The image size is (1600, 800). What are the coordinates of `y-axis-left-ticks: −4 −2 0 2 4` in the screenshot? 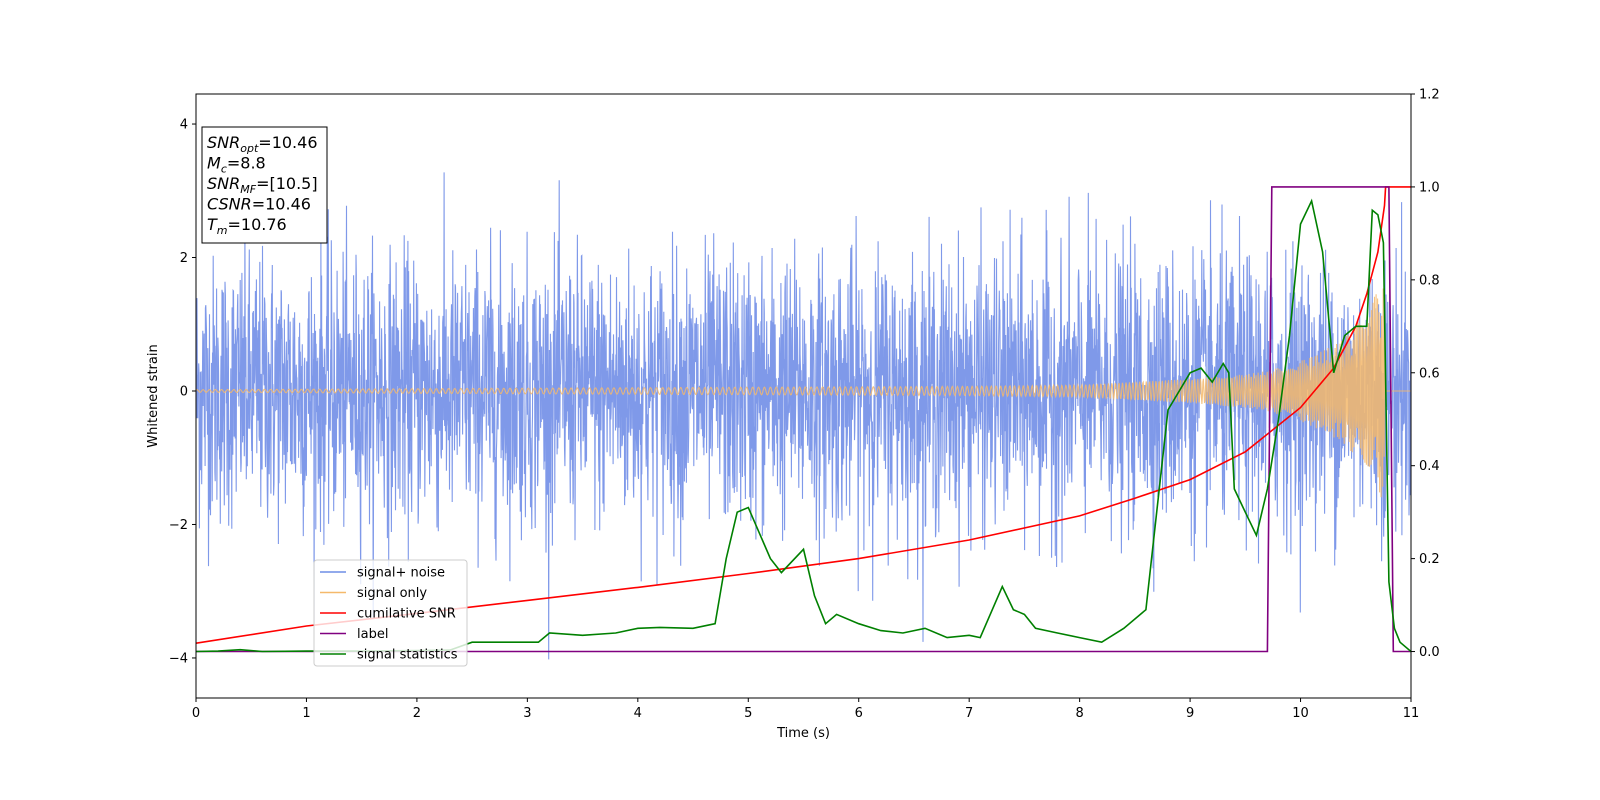 It's located at (182, 392).